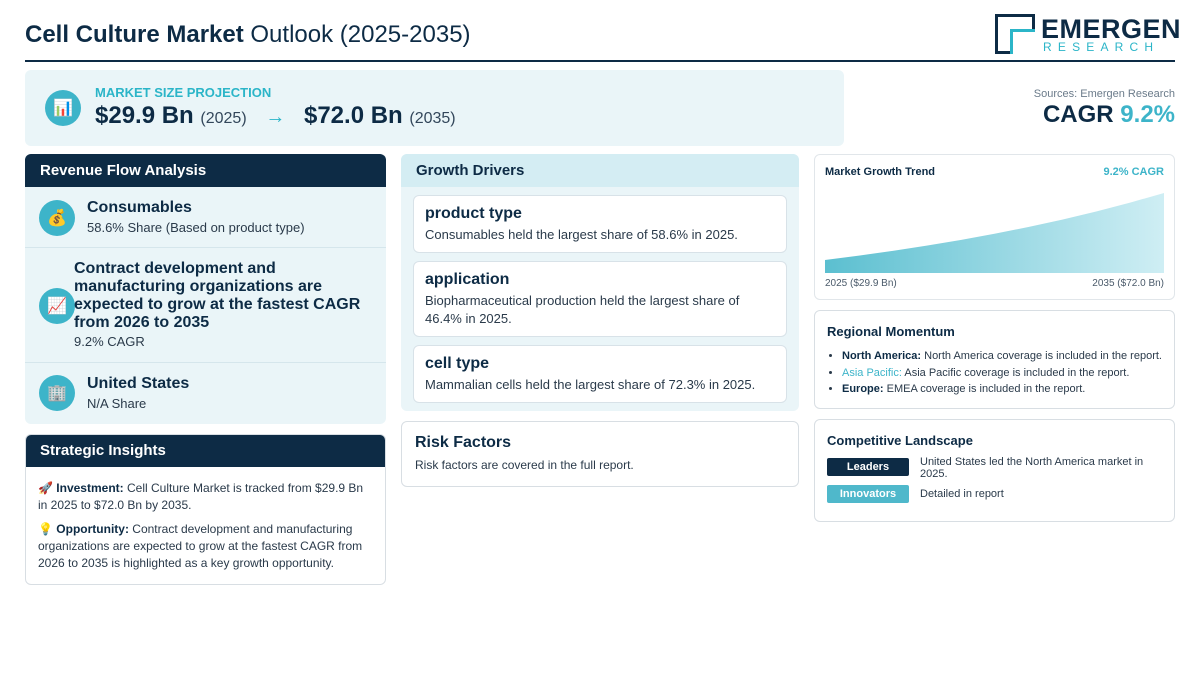  I want to click on trend-cagr: 9.2% CAGR, so click(1133, 172).